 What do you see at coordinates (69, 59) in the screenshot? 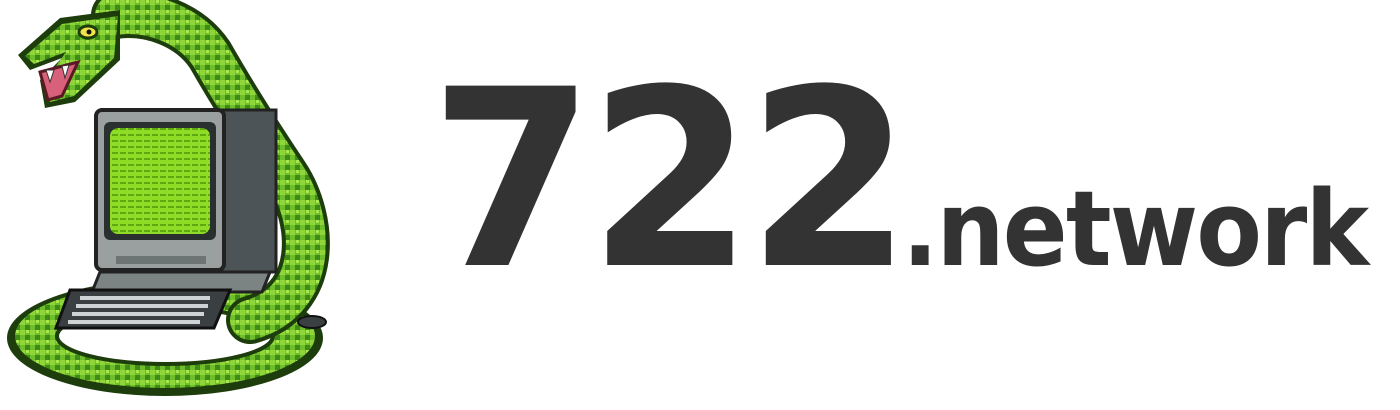
I see `snake-head` at bounding box center [69, 59].